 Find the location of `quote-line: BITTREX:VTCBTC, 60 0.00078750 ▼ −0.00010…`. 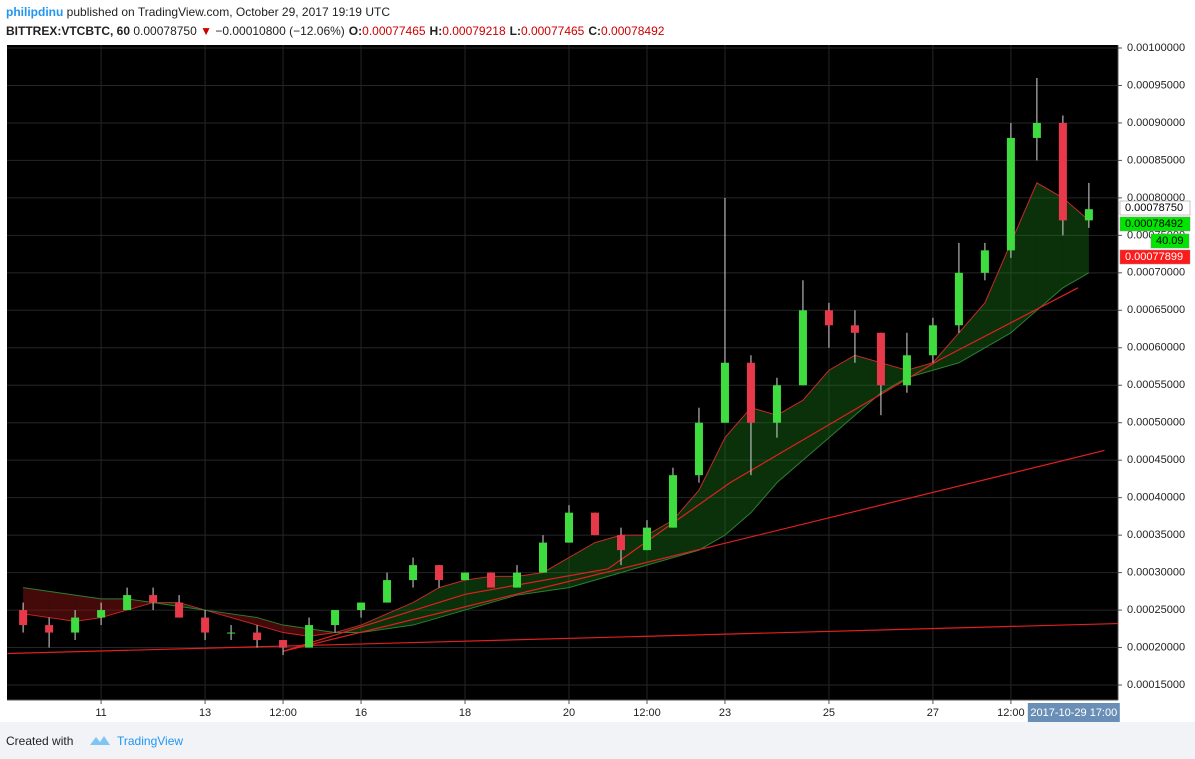

quote-line: BITTREX:VTCBTC, 60 0.00078750 ▼ −0.00010… is located at coordinates (335, 31).